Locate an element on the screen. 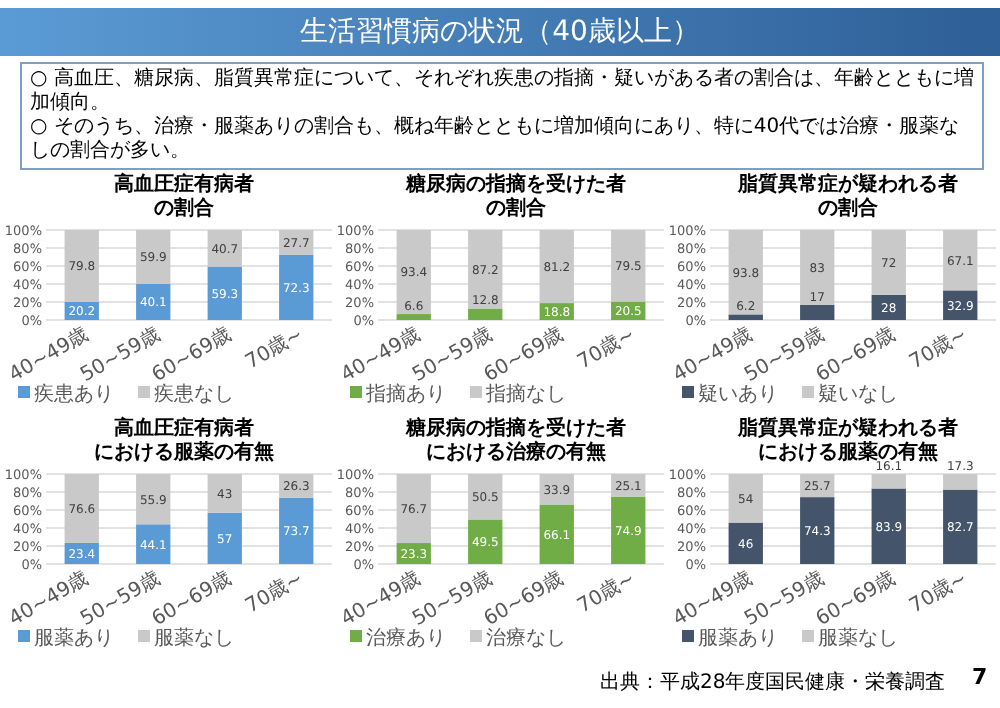  legend-label: 疑いなし is located at coordinates (858, 394).